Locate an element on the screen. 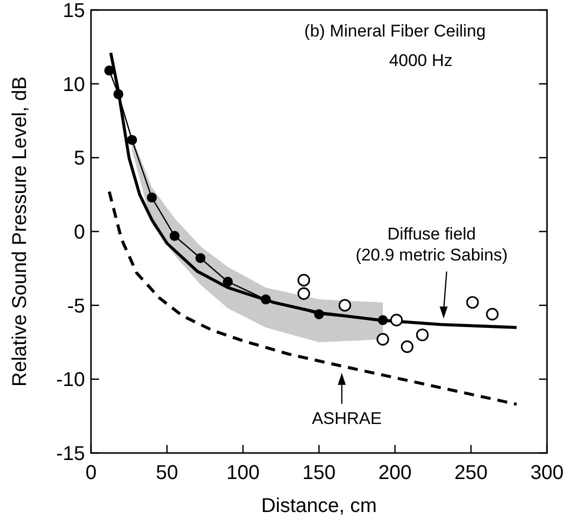 The image size is (581, 532). x-tick-label: 50 is located at coordinates (167, 473).